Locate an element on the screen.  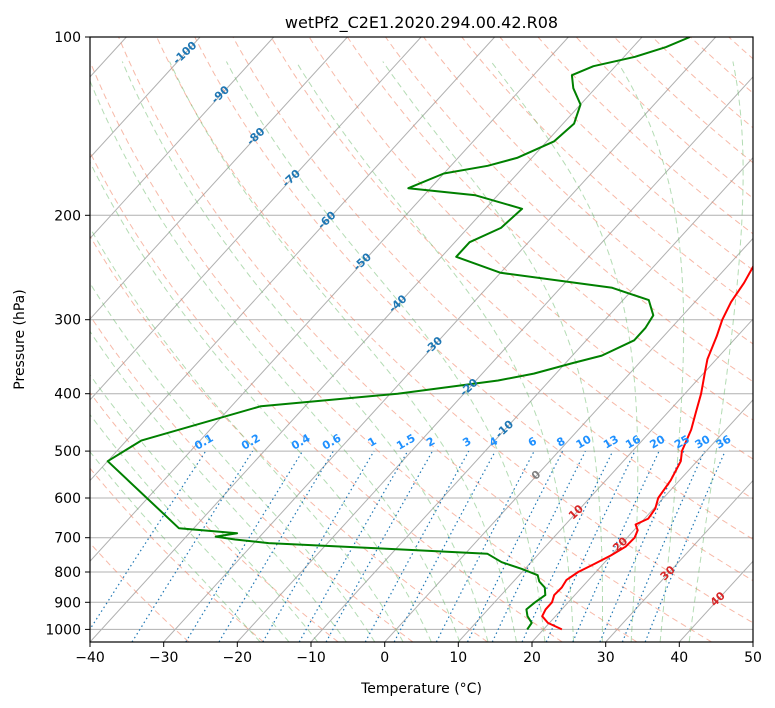
y-tick-label: 700 is located at coordinates (67, 539).